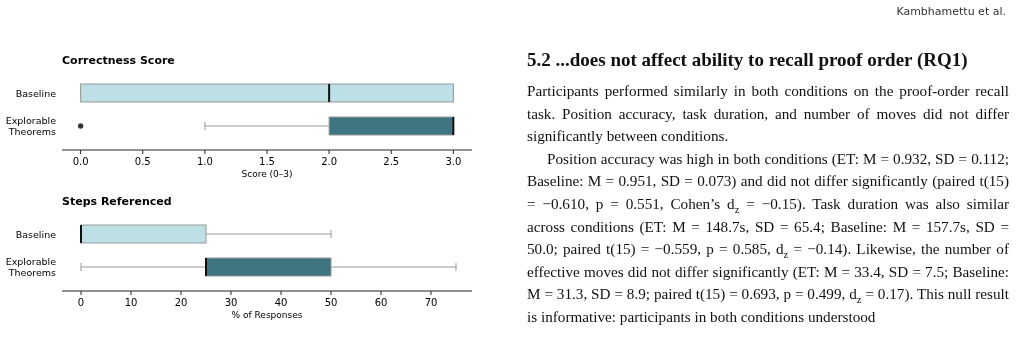  Describe the element at coordinates (267, 315) in the screenshot. I see `x-axis-title: % of Responses` at that location.